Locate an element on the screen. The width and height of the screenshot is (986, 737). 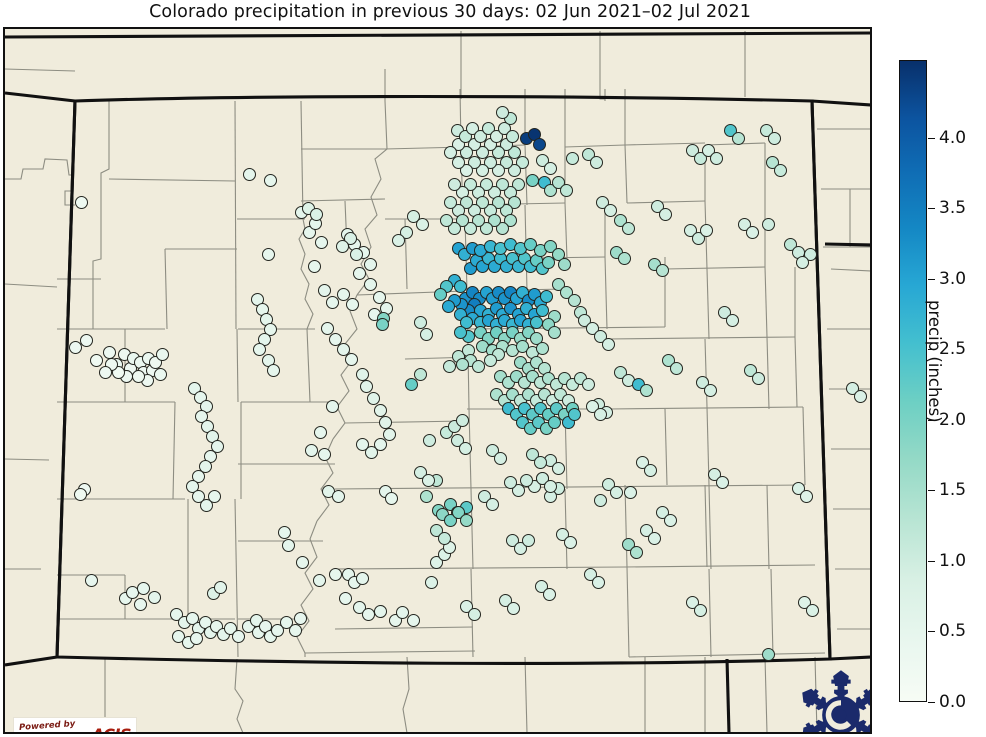
colorbar-tick-label: 2.0 is located at coordinates (953, 419).